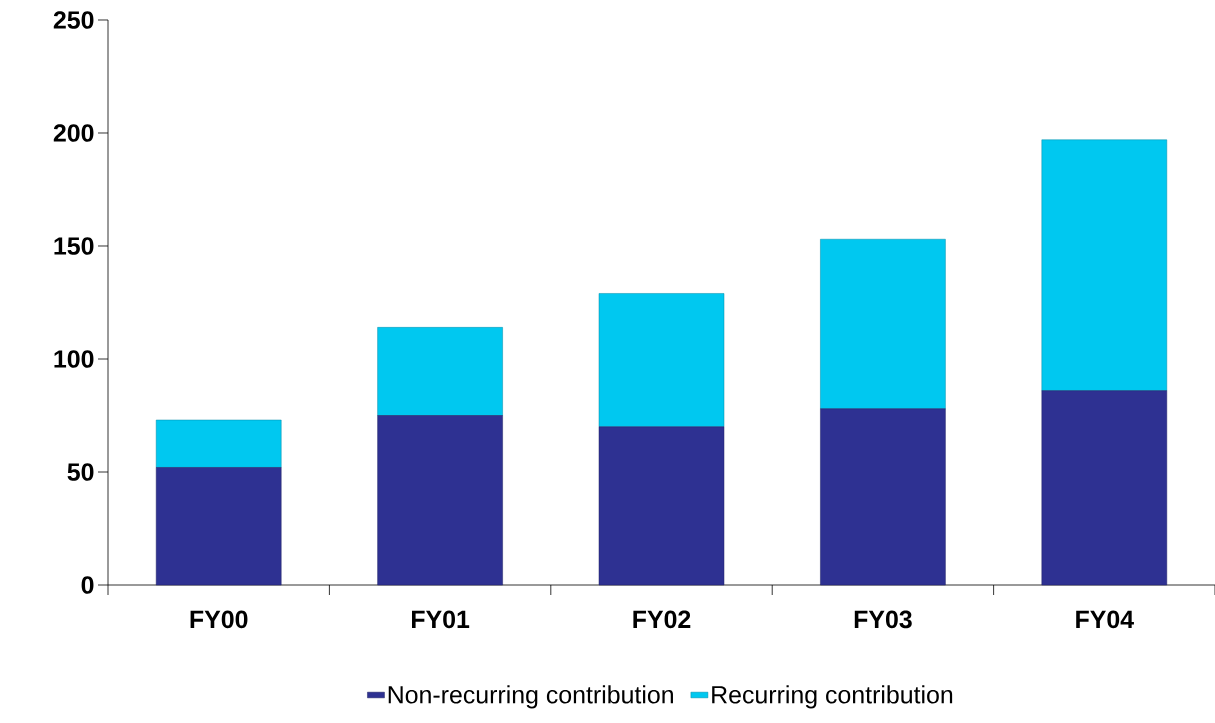 The image size is (1215, 723). What do you see at coordinates (1105, 619) in the screenshot?
I see `x-tick-label: FY04` at bounding box center [1105, 619].